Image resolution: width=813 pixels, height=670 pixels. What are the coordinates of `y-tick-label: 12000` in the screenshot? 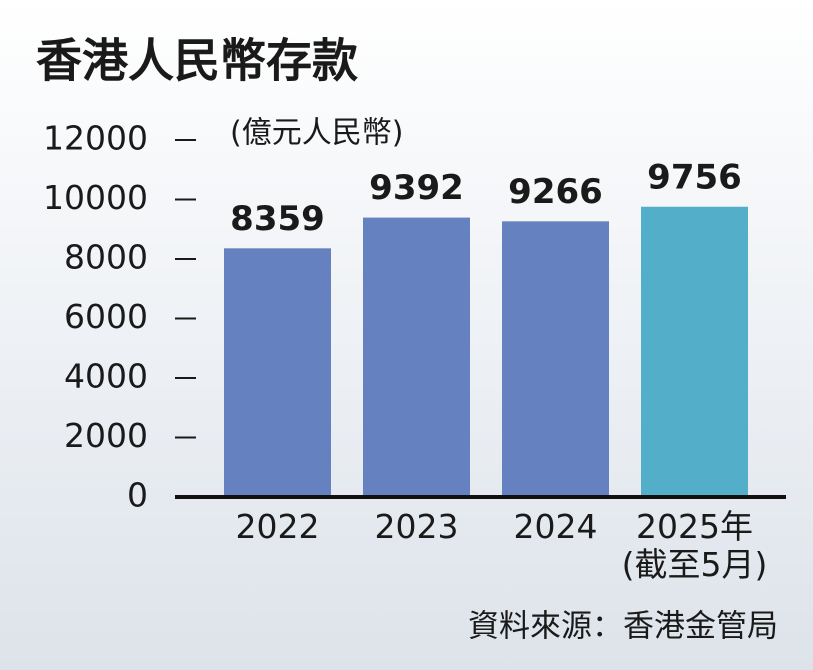 It's located at (95, 138).